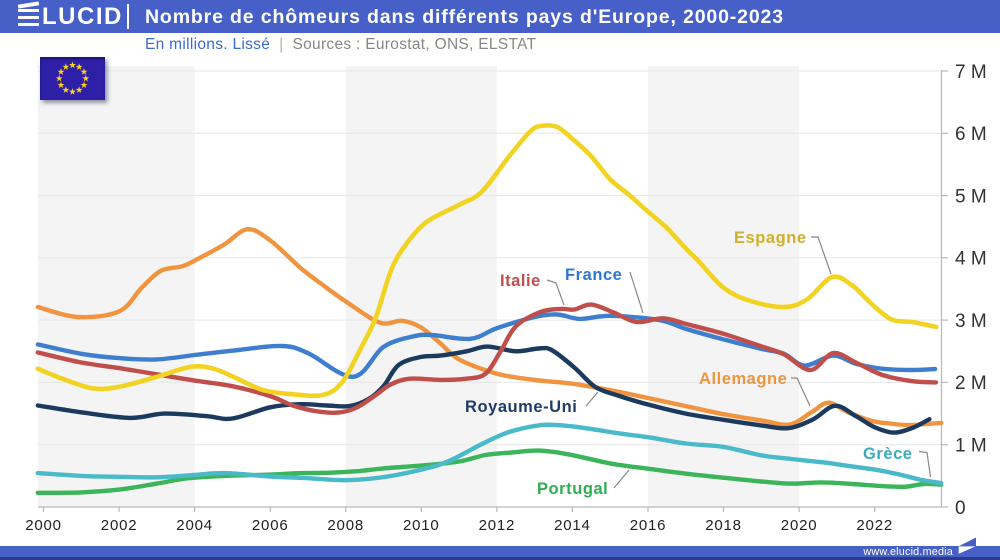  I want to click on svg-text: 0, so click(960, 508).